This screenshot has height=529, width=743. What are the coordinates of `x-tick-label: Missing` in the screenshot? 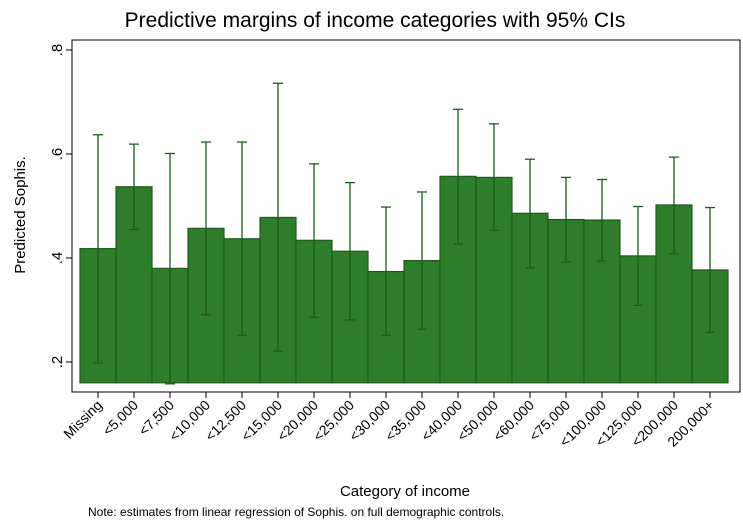 It's located at (82, 419).